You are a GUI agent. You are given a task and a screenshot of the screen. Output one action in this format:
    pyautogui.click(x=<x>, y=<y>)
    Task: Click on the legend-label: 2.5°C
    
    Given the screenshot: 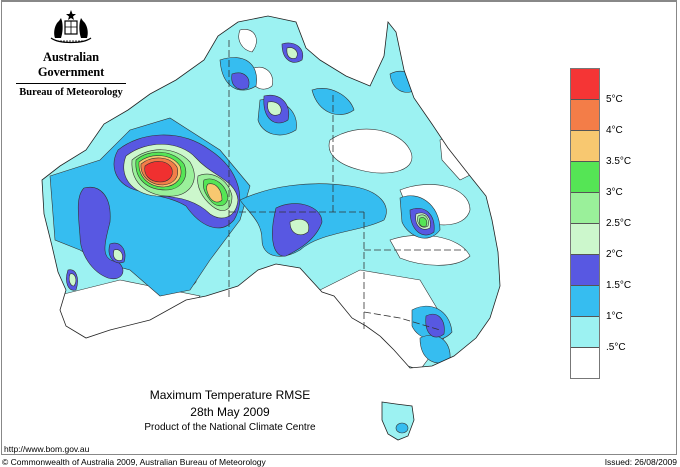 What is the action you would take?
    pyautogui.click(x=619, y=223)
    